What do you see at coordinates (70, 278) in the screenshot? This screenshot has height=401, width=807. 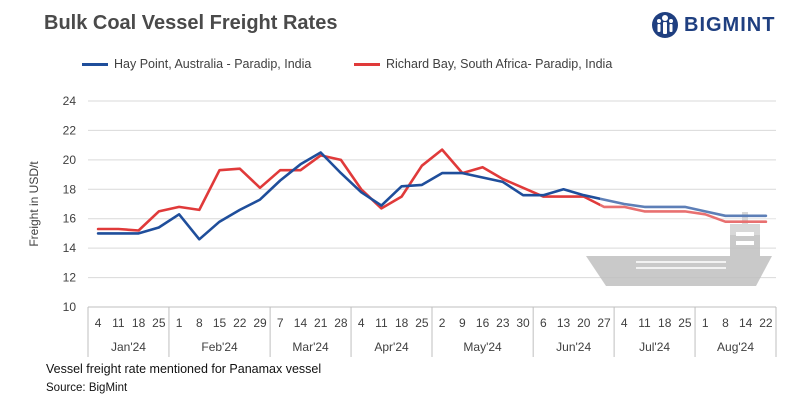 I see `y-tick-label: 12` at bounding box center [70, 278].